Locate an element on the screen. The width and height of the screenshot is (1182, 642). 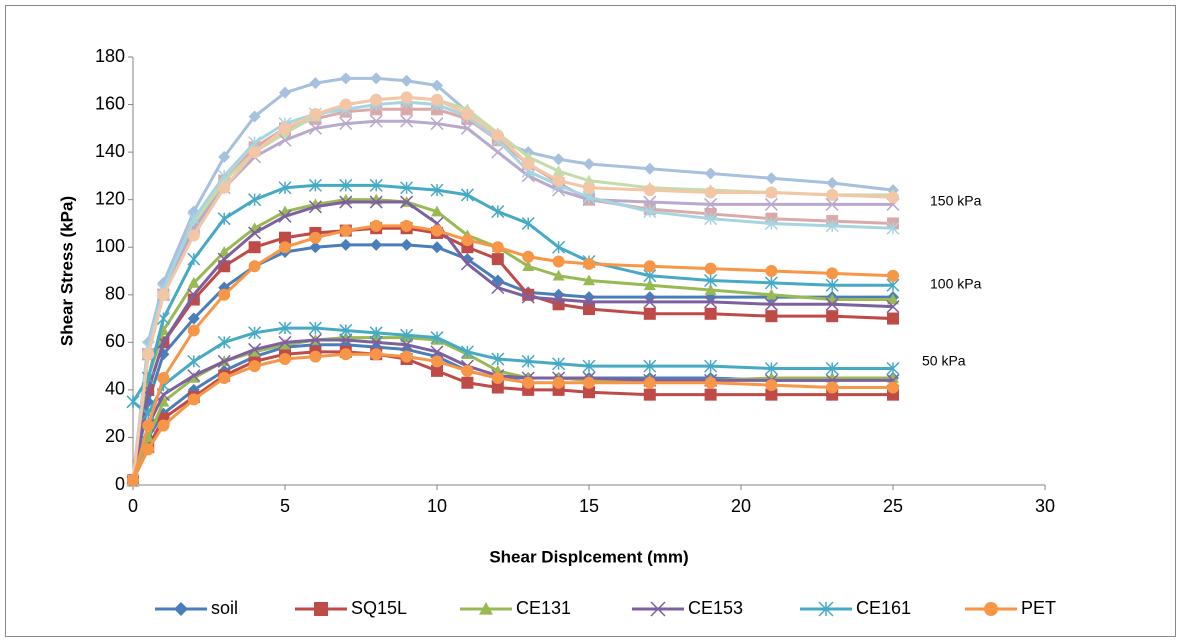
curve-line is located at coordinates (512, 412).